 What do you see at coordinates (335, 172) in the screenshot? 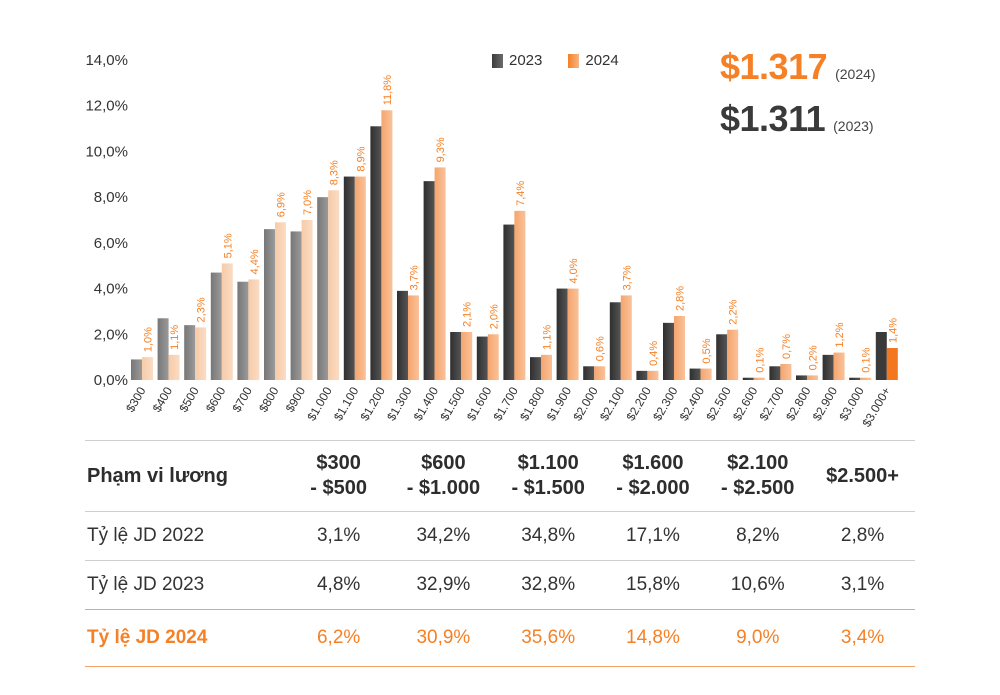
I see `data-label-2024: 8,3%` at bounding box center [335, 172].